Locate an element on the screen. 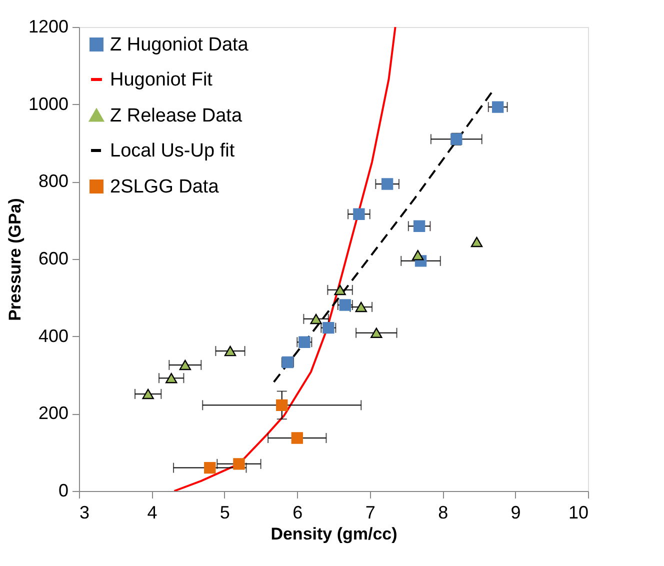 This screenshot has width=664, height=566. x-tick-label: 8 is located at coordinates (443, 512).